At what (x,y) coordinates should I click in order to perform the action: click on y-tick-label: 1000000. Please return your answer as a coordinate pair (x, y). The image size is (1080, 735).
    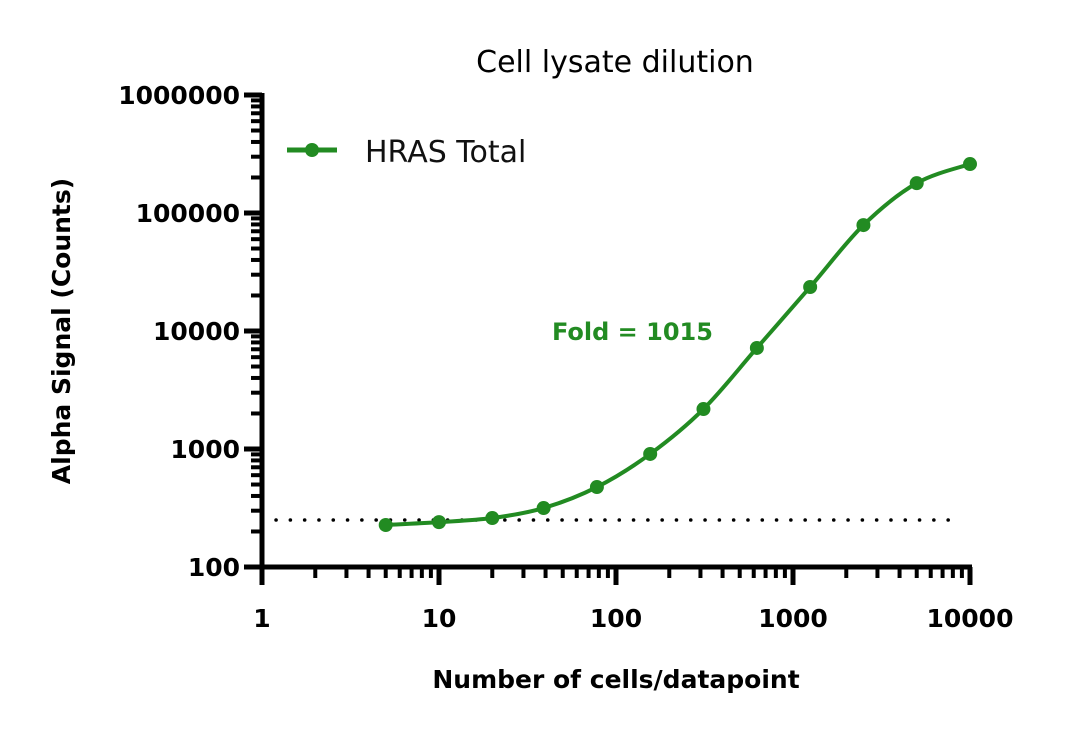
    Looking at the image, I should click on (179, 95).